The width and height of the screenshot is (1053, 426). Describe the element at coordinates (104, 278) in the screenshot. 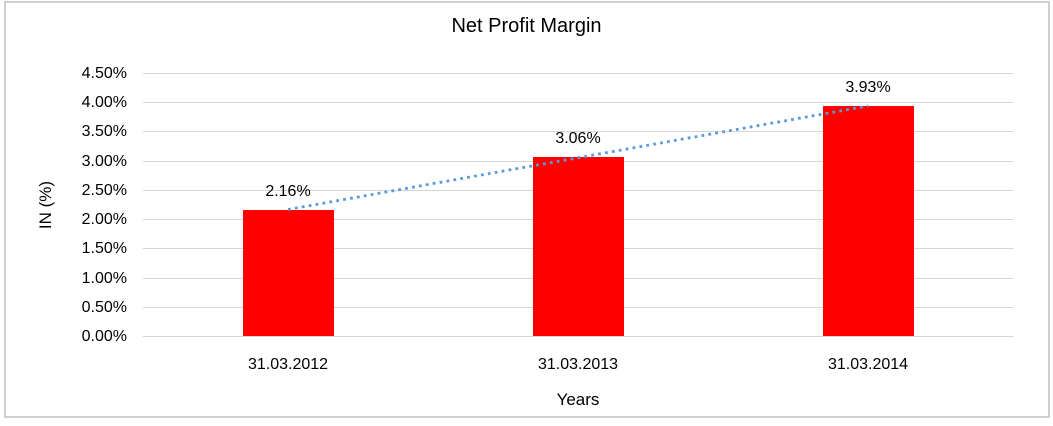

I see `y-tick-label: 1.00%` at that location.